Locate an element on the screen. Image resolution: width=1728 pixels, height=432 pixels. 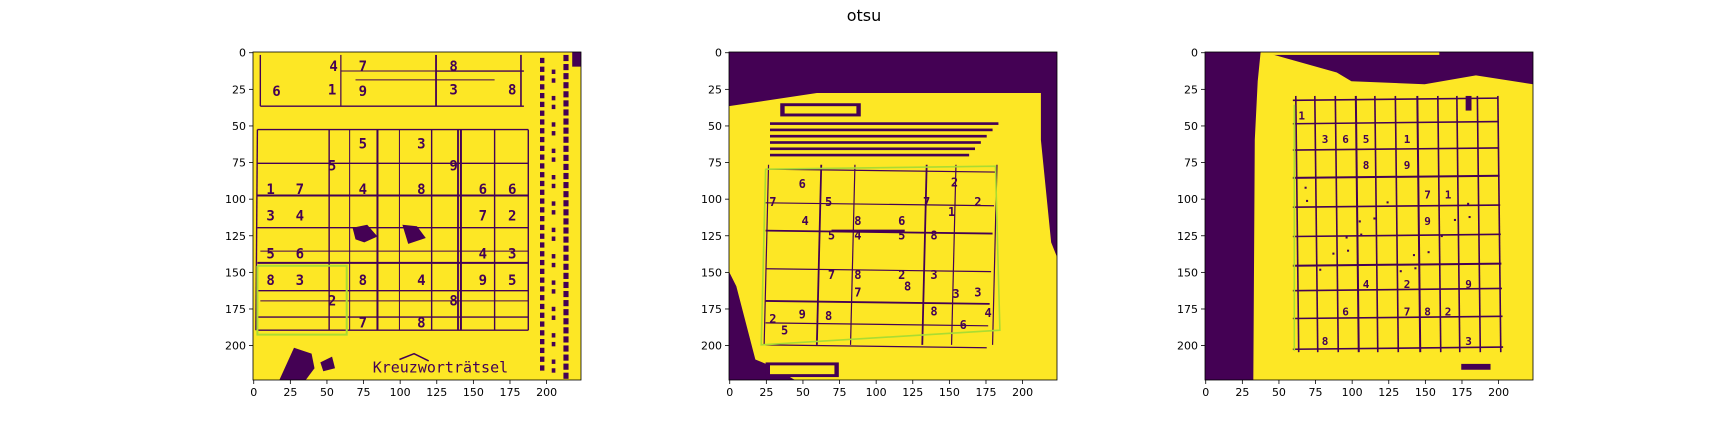
x-tick-label: 175 is located at coordinates (1461, 392).